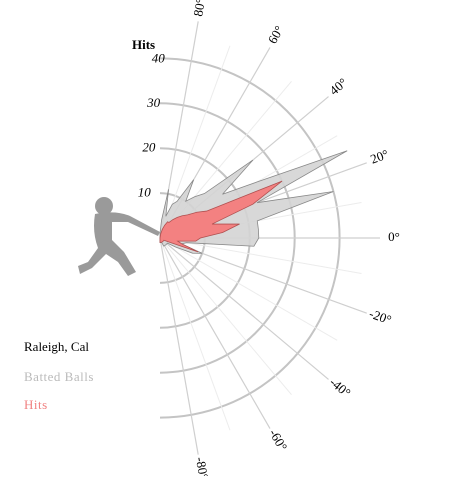 The image size is (476, 481). What do you see at coordinates (199, 9) in the screenshot?
I see `theta-tick-label: 80°` at bounding box center [199, 9].